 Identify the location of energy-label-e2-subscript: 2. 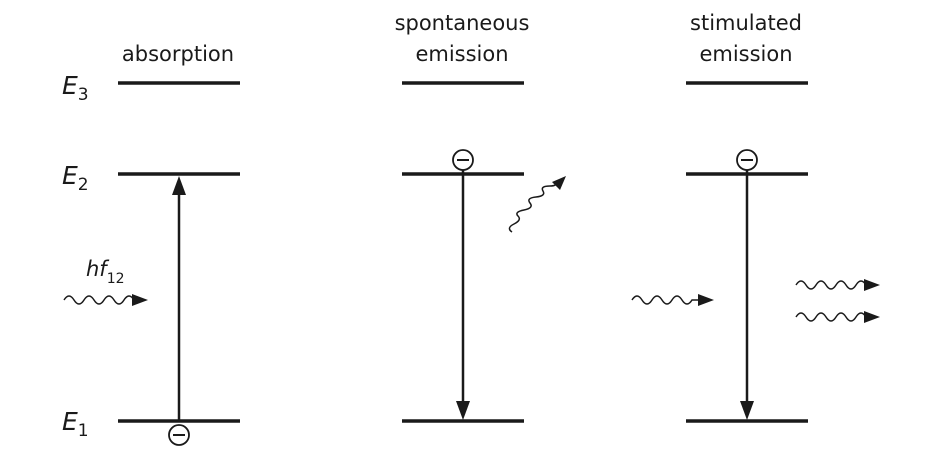
(83, 185).